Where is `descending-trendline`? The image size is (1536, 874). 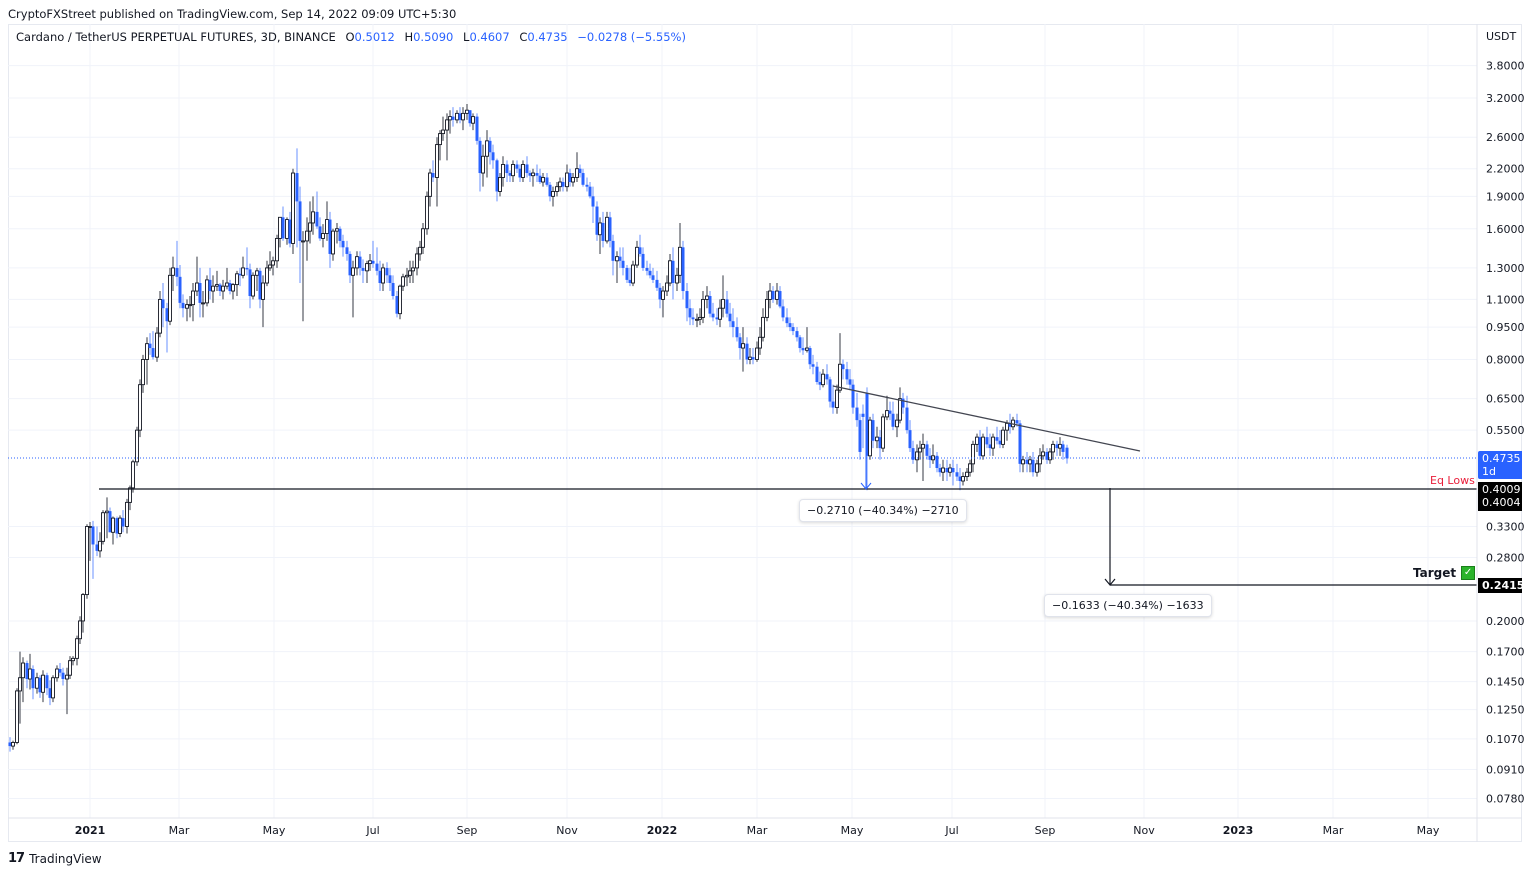 descending-trendline is located at coordinates (986, 418).